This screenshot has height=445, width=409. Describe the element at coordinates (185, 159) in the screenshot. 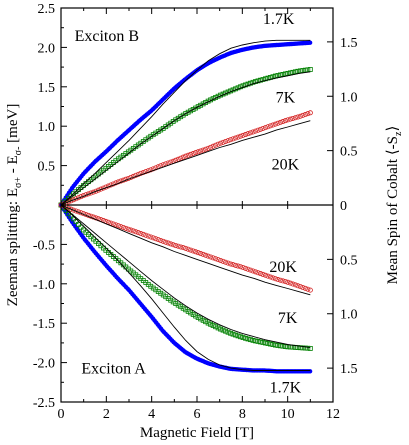

I see `series-B-20K` at that location.